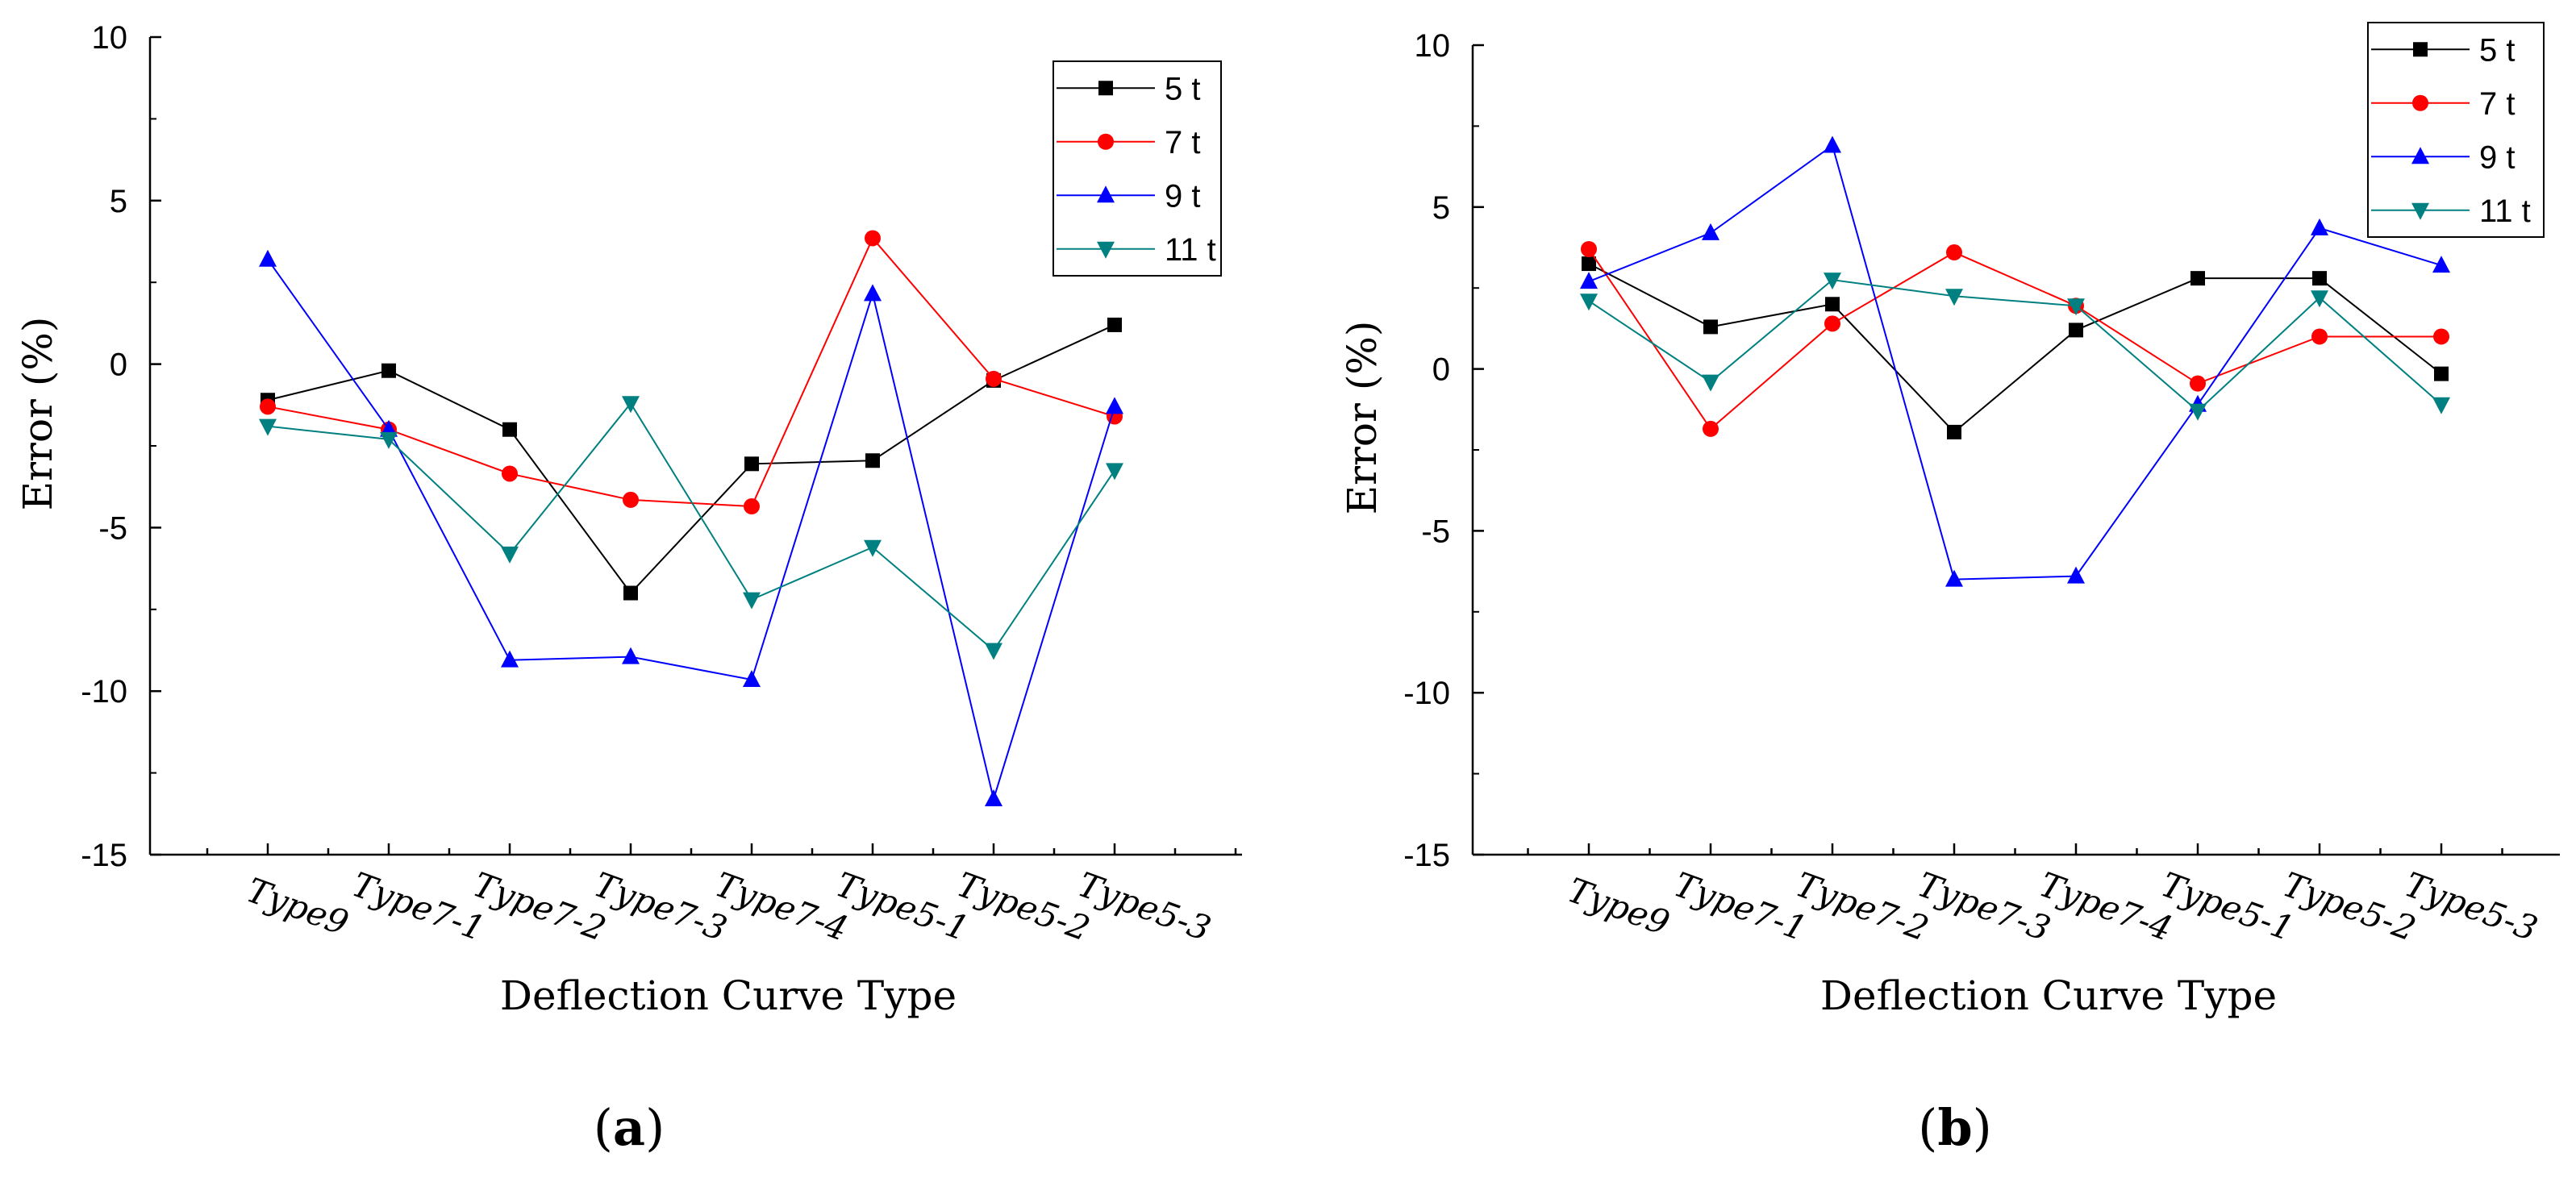  What do you see at coordinates (1426, 855) in the screenshot?
I see `y-tick-label: -15` at bounding box center [1426, 855].